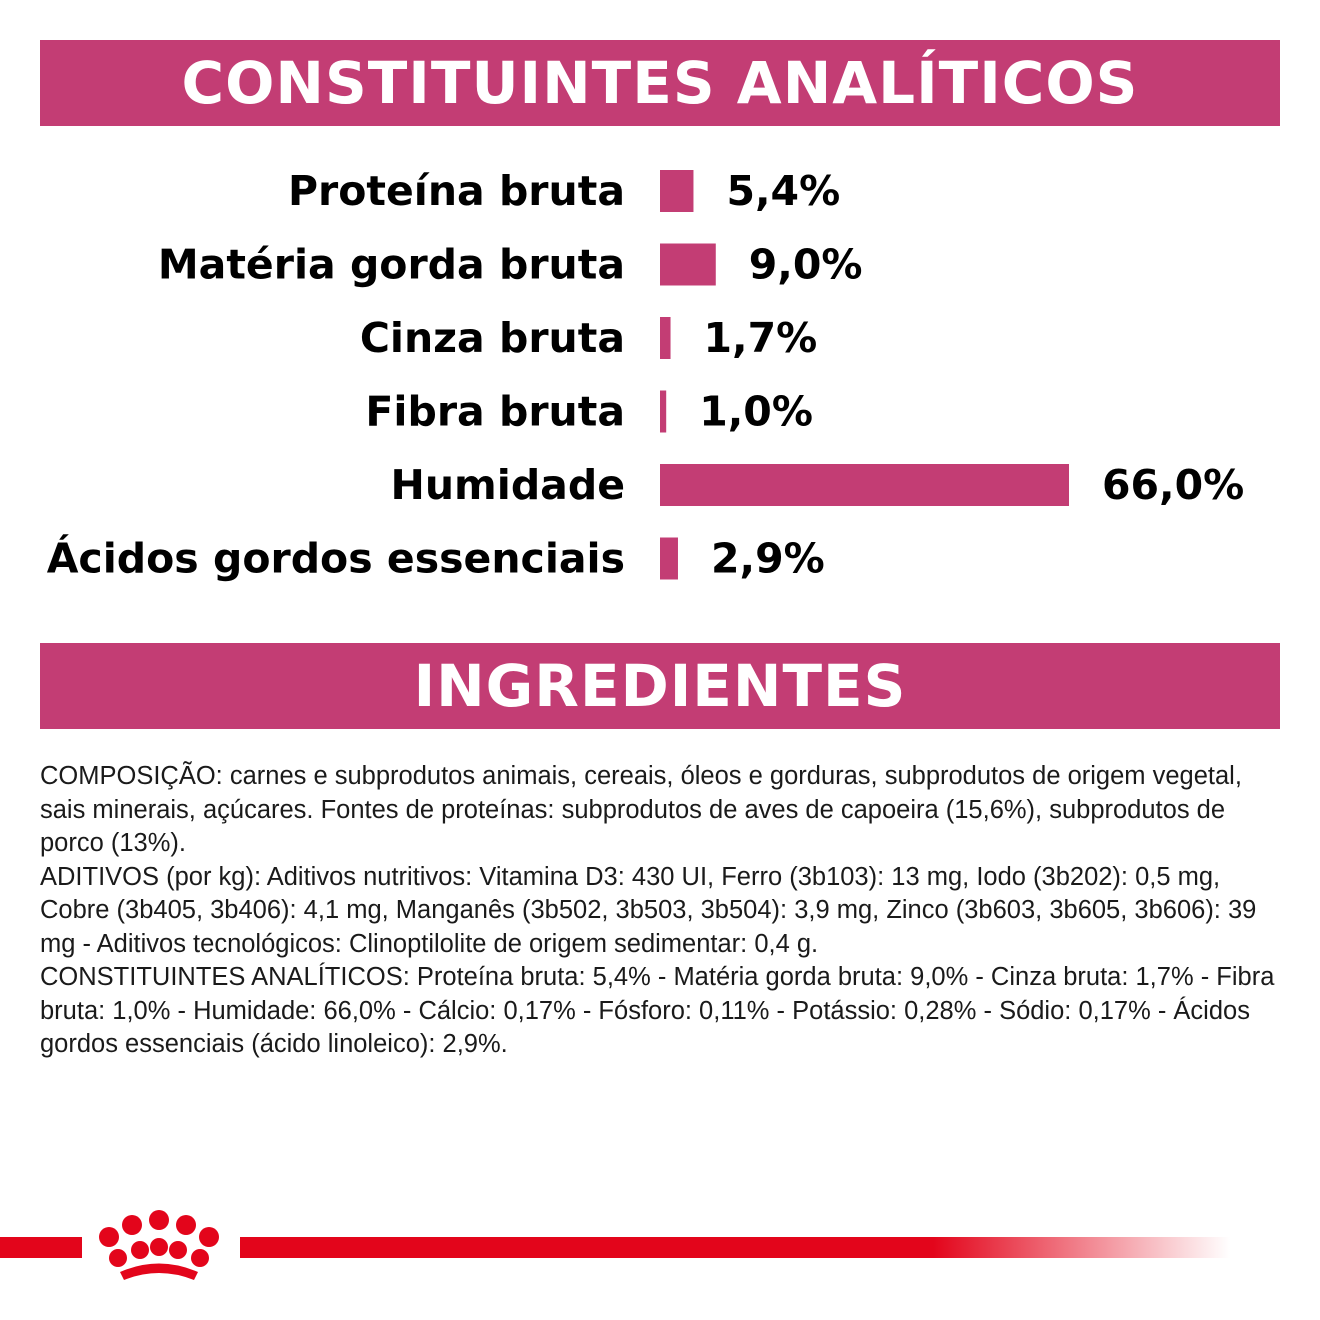  What do you see at coordinates (783, 191) in the screenshot?
I see `value-label: 5,4%` at bounding box center [783, 191].